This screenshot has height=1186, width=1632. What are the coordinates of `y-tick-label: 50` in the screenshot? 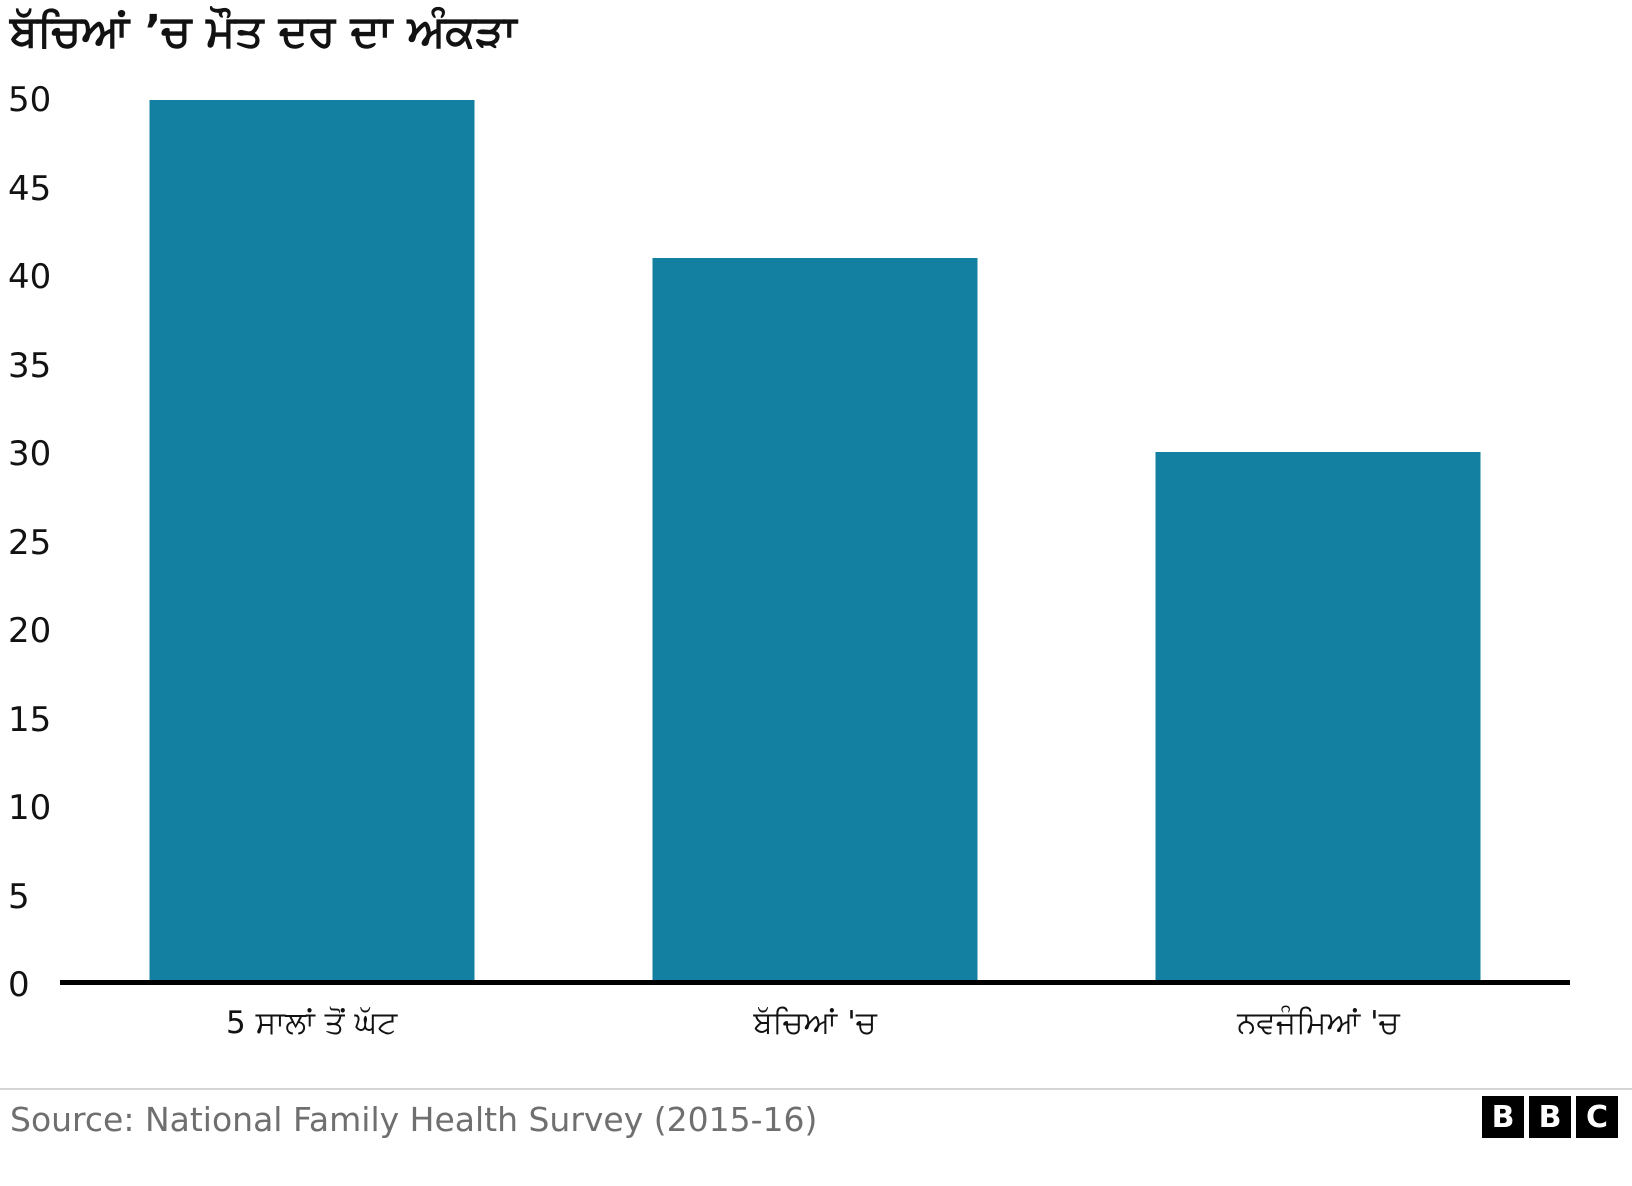 It's located at (30, 100).